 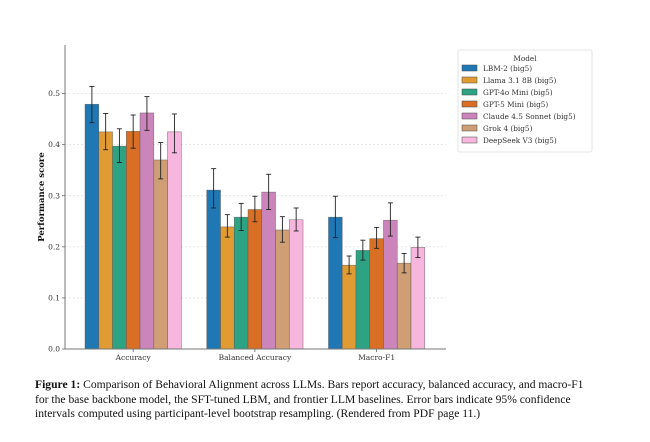 I want to click on y-tick-label: 0.4, so click(x=54, y=144).